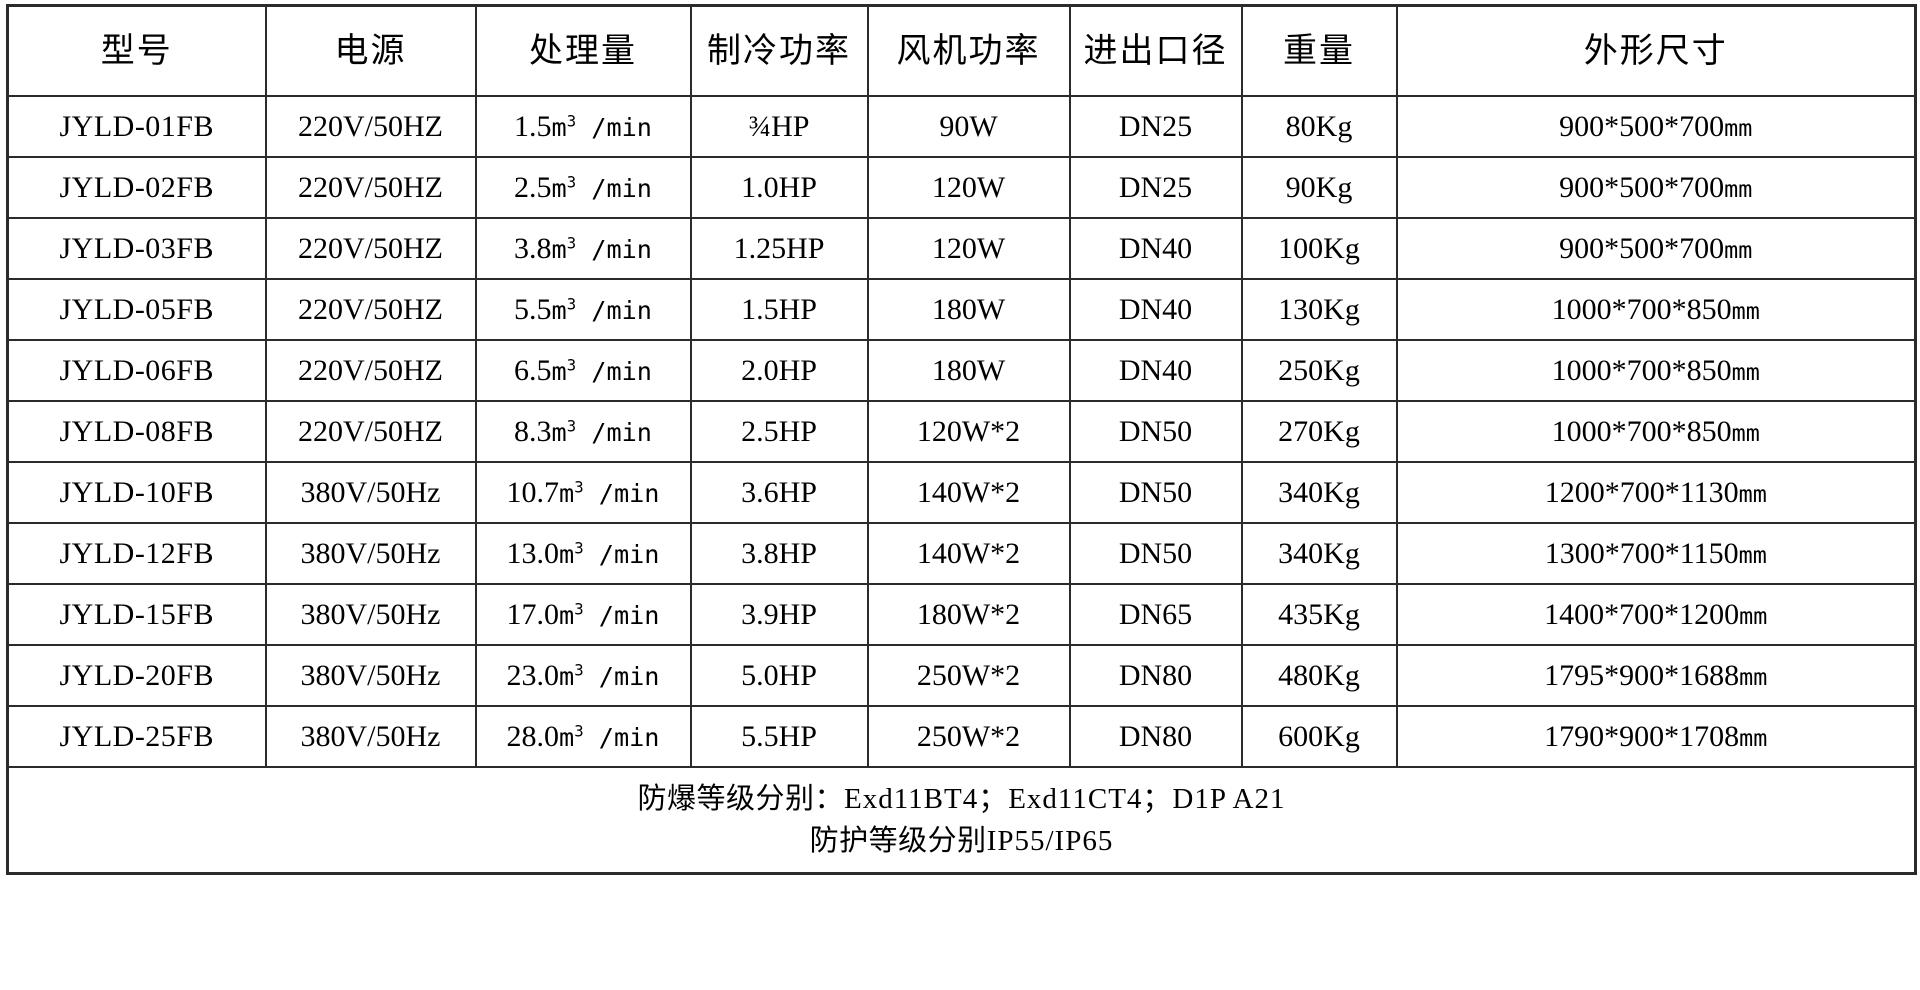 This screenshot has width=1920, height=990. I want to click on footer-note-protection-value: IP55/IP65, so click(1050, 841).